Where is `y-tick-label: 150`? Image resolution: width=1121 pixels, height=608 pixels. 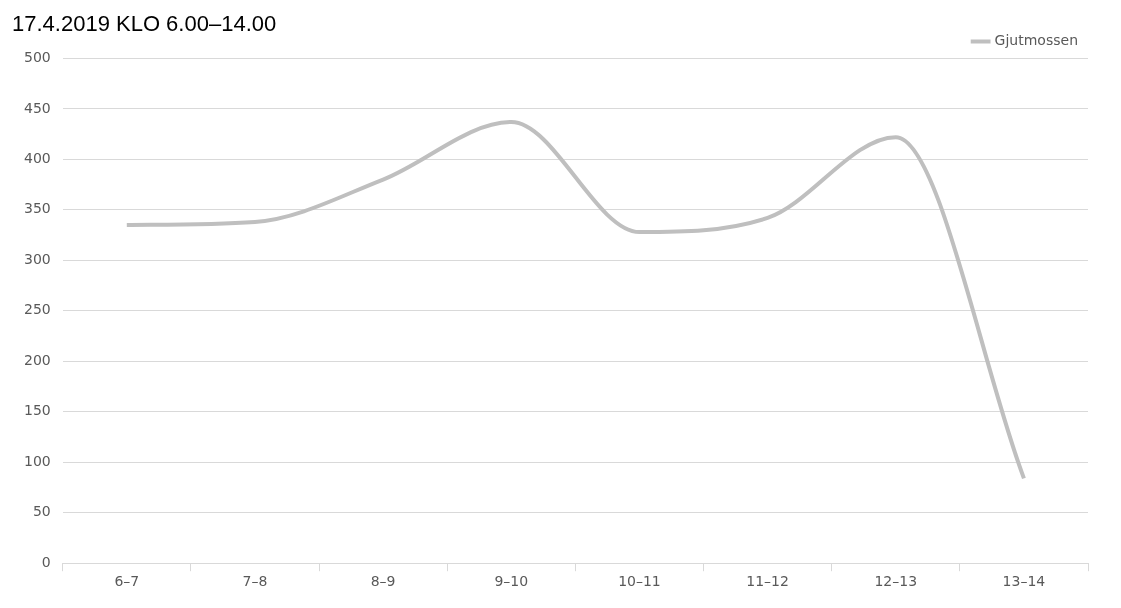 y-tick-label: 150 is located at coordinates (37, 410).